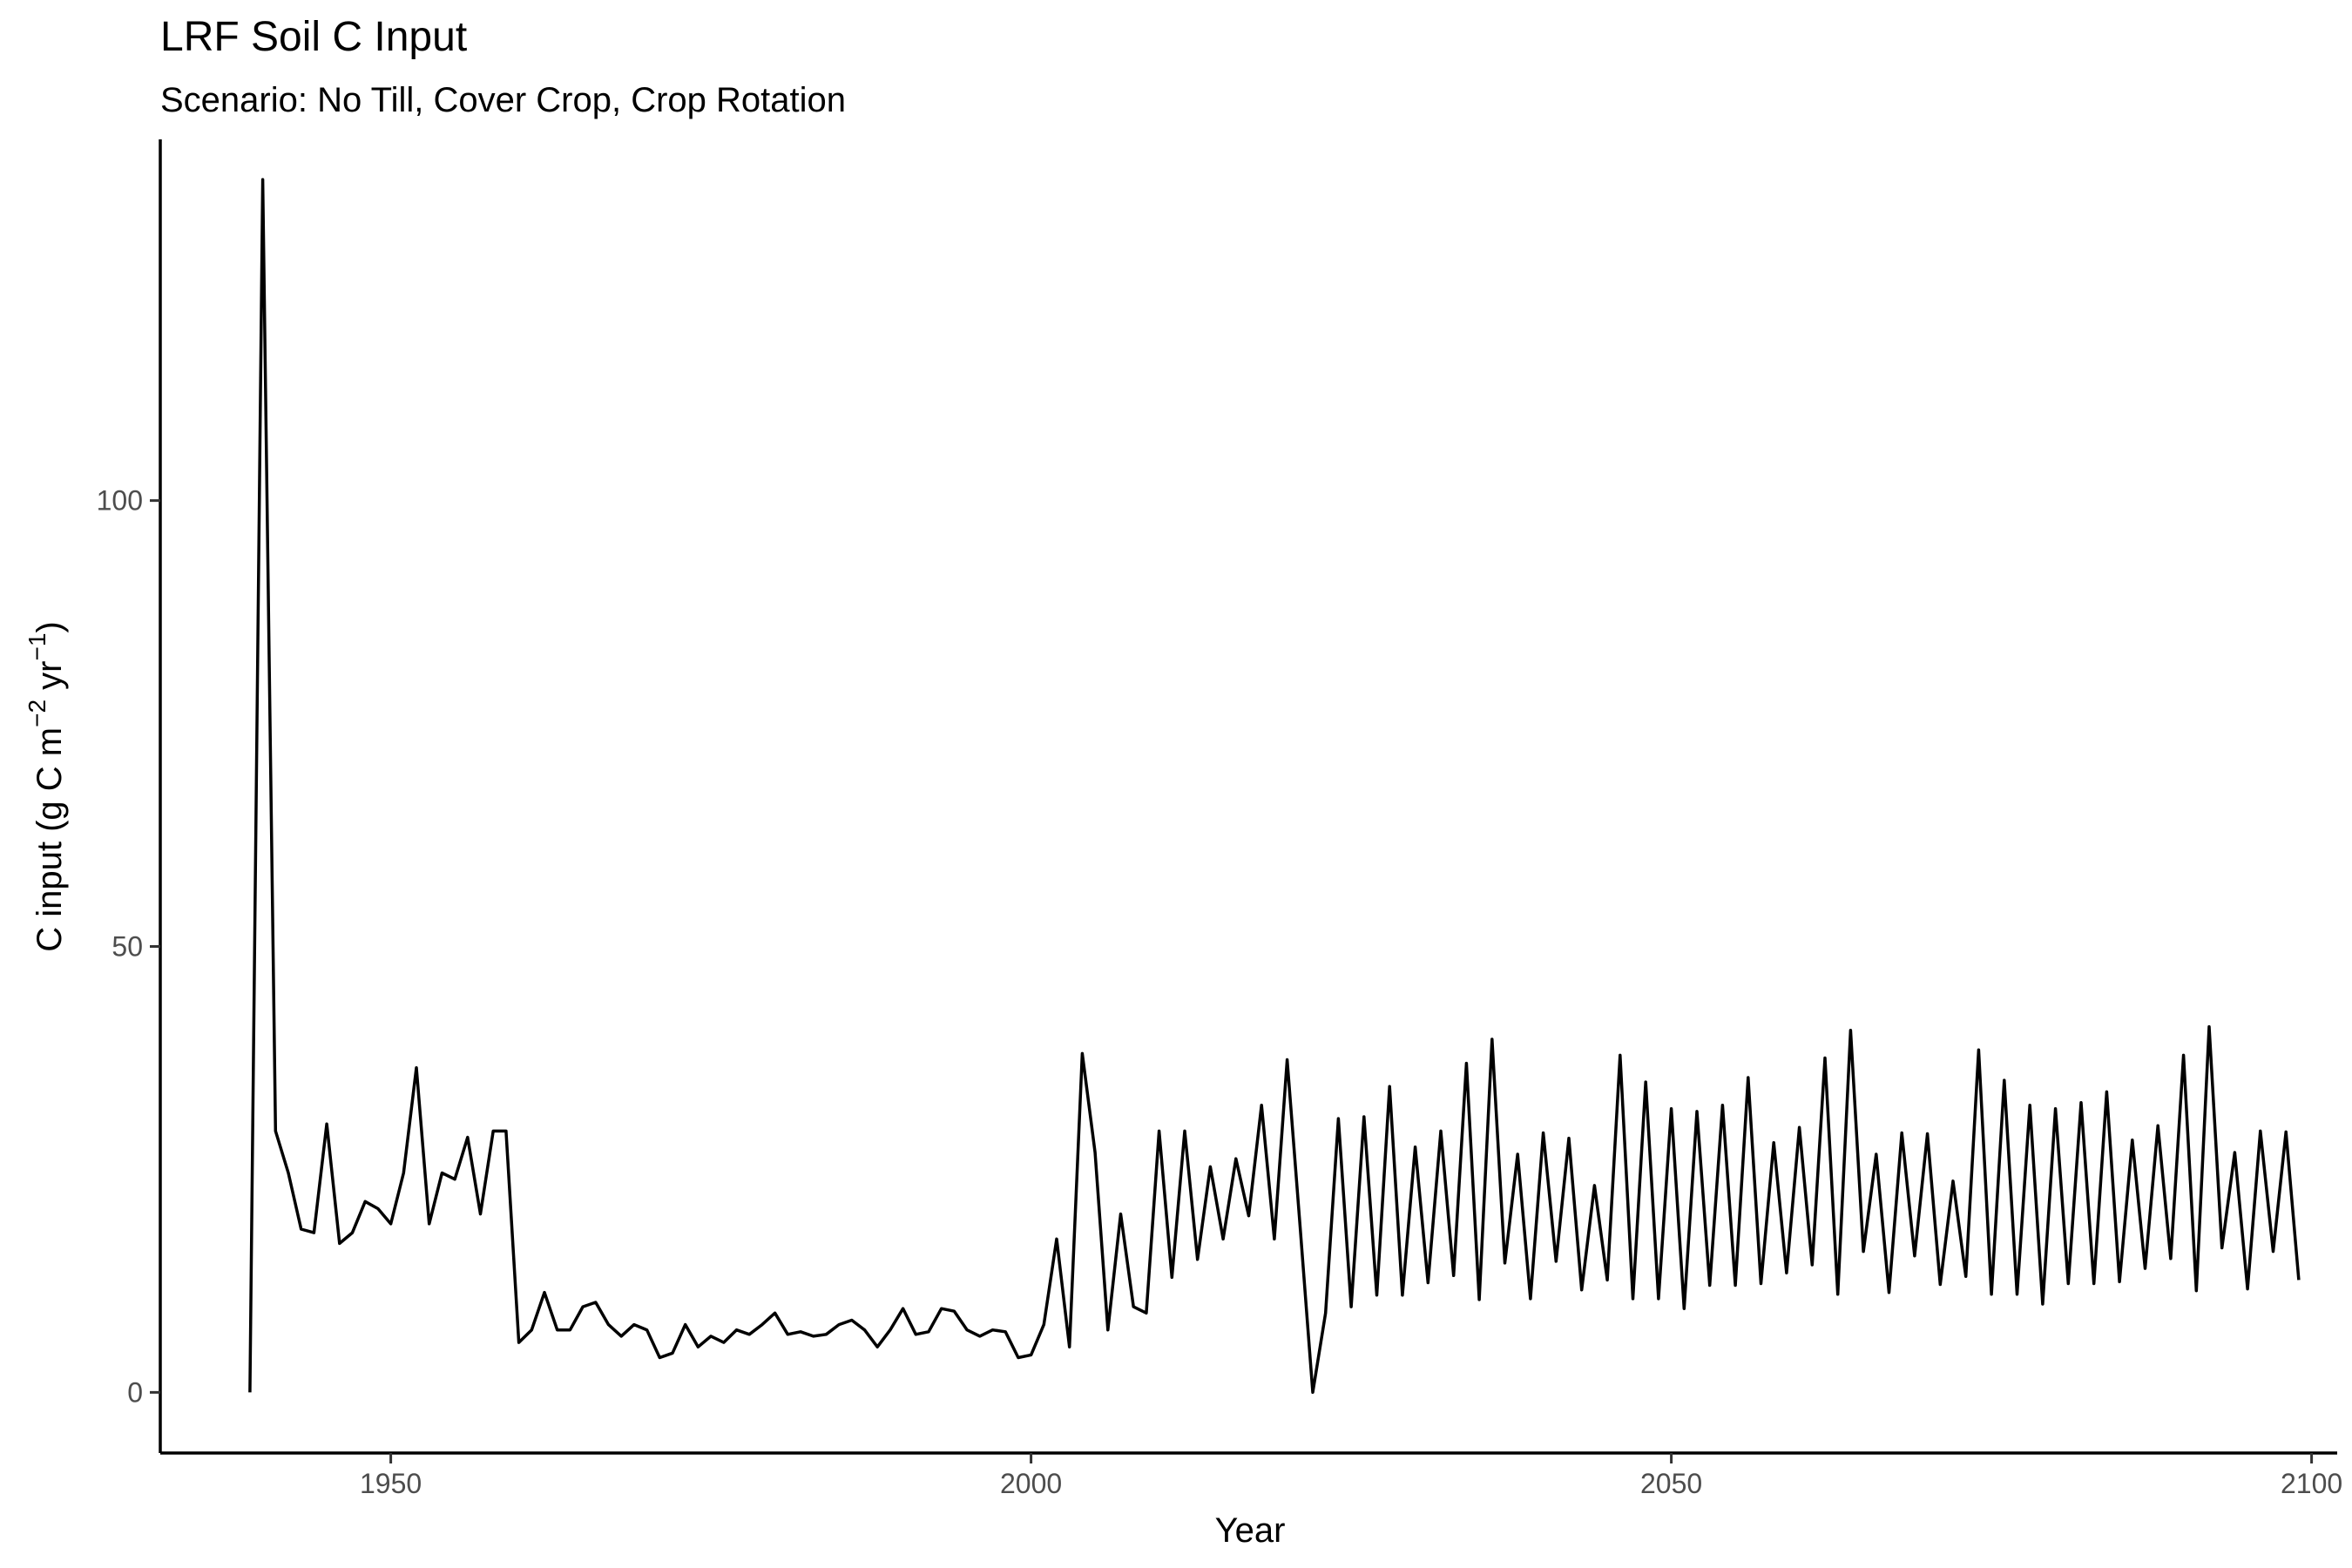  I want to click on y-axis-label-base: C input (g C m, so click(49, 839).